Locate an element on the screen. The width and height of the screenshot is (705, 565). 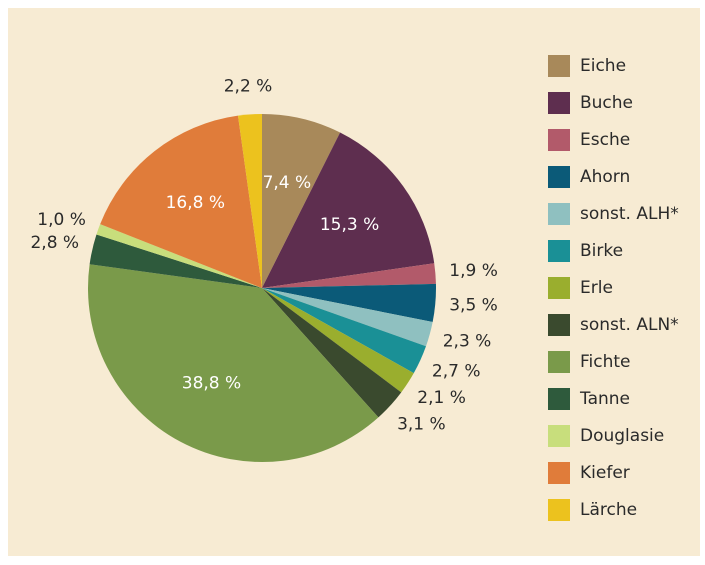
data-label: 7,4 % is located at coordinates (287, 183).